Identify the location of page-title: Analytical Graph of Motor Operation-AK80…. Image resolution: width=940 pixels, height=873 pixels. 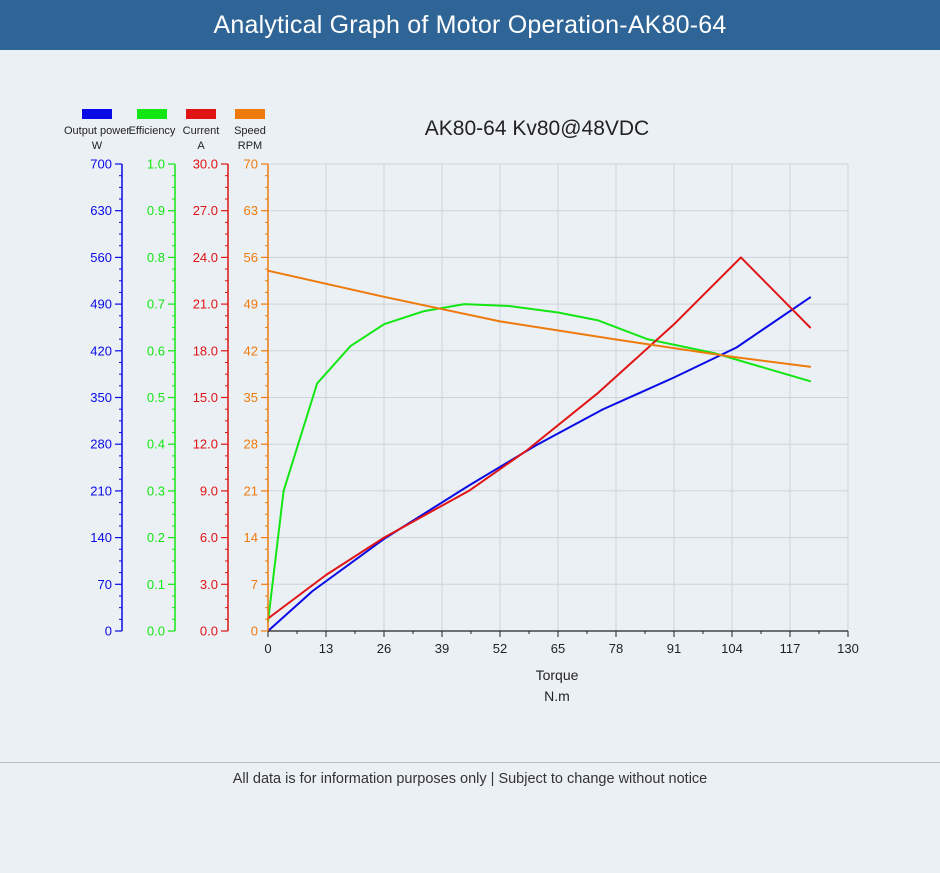
(470, 24).